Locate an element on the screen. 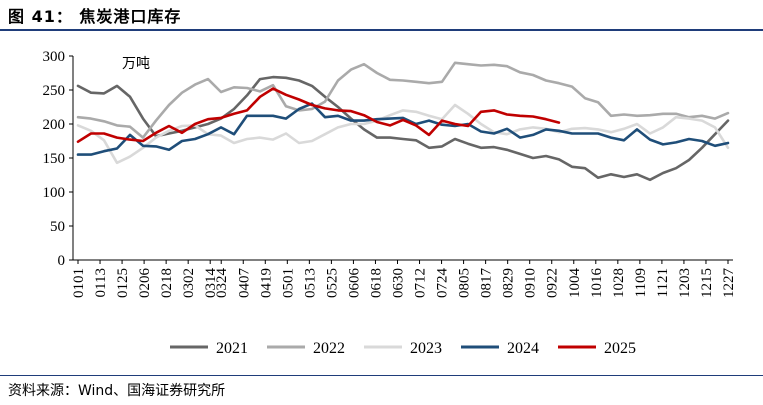 Image resolution: width=763 pixels, height=405 pixels. series-line-2025 is located at coordinates (318, 115).